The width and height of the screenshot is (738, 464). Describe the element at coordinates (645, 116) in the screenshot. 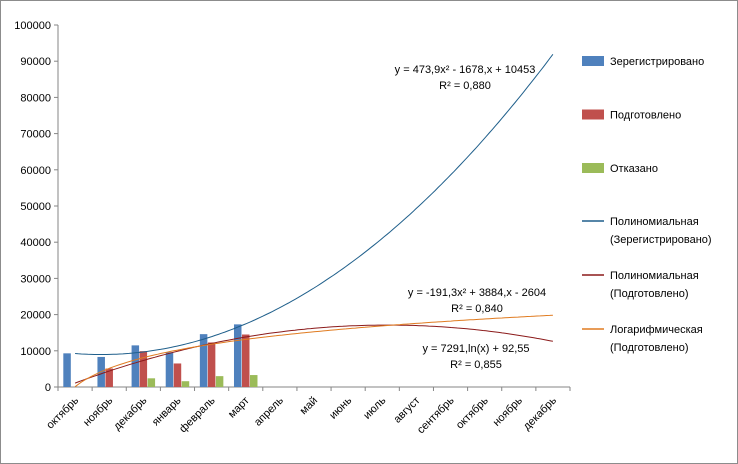

I see `legend-label: Подготовлено` at that location.